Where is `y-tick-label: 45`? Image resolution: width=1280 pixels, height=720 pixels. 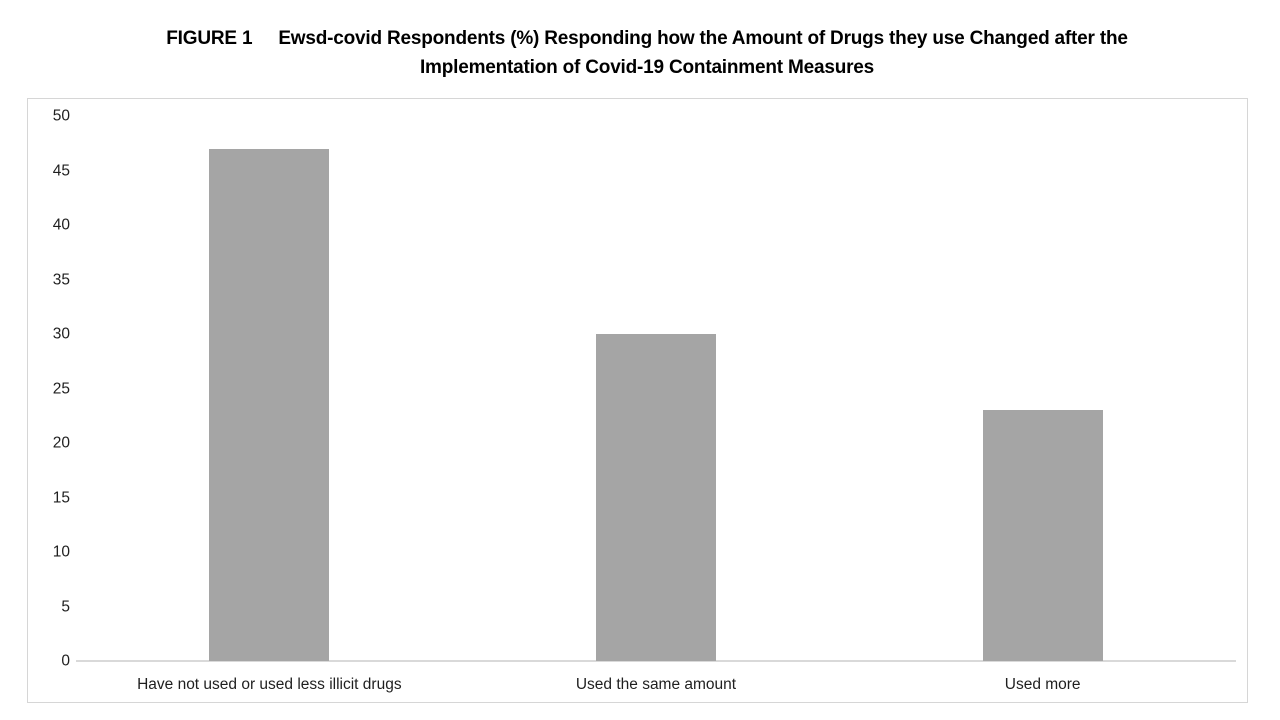 y-tick-label: 45 is located at coordinates (61, 170).